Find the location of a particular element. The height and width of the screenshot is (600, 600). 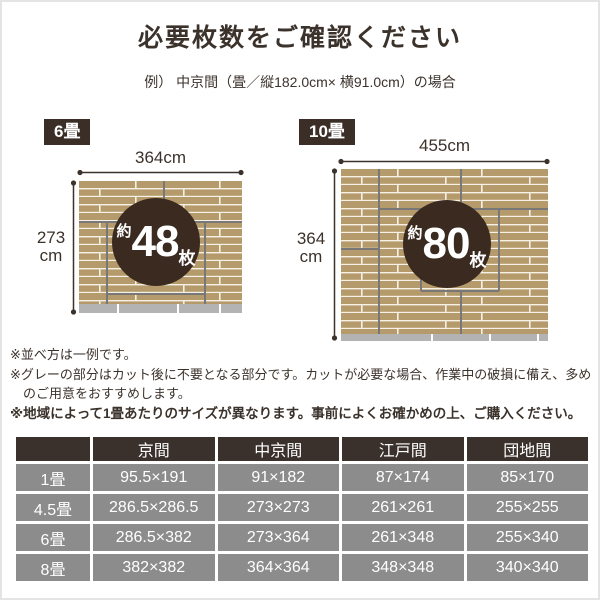

count-unit-6: 枚 is located at coordinates (187, 258).